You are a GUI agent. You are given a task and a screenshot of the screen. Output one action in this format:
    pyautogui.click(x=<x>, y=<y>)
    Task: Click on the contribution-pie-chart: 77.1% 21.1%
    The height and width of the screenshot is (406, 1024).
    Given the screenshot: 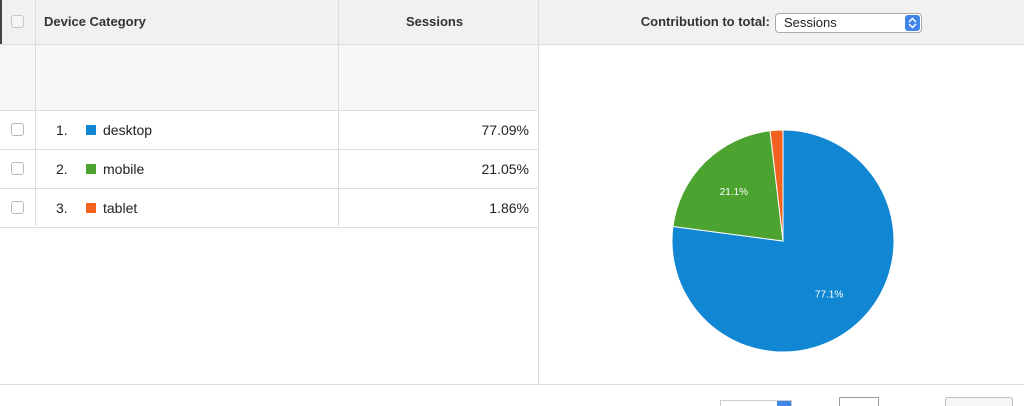 What is the action you would take?
    pyautogui.click(x=783, y=241)
    